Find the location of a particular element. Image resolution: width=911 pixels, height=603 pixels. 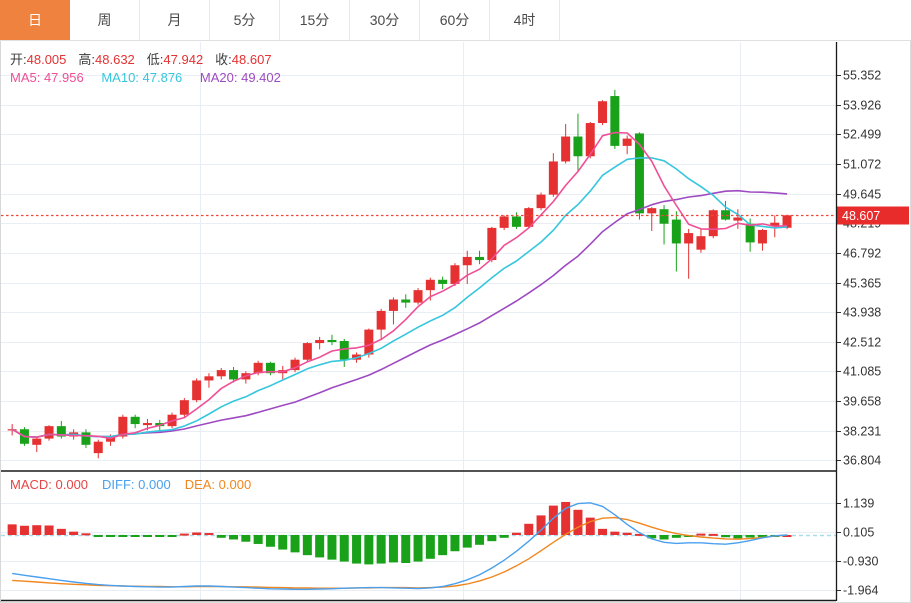

diff-legend-value: DIFF: 0.000 is located at coordinates (136, 484).